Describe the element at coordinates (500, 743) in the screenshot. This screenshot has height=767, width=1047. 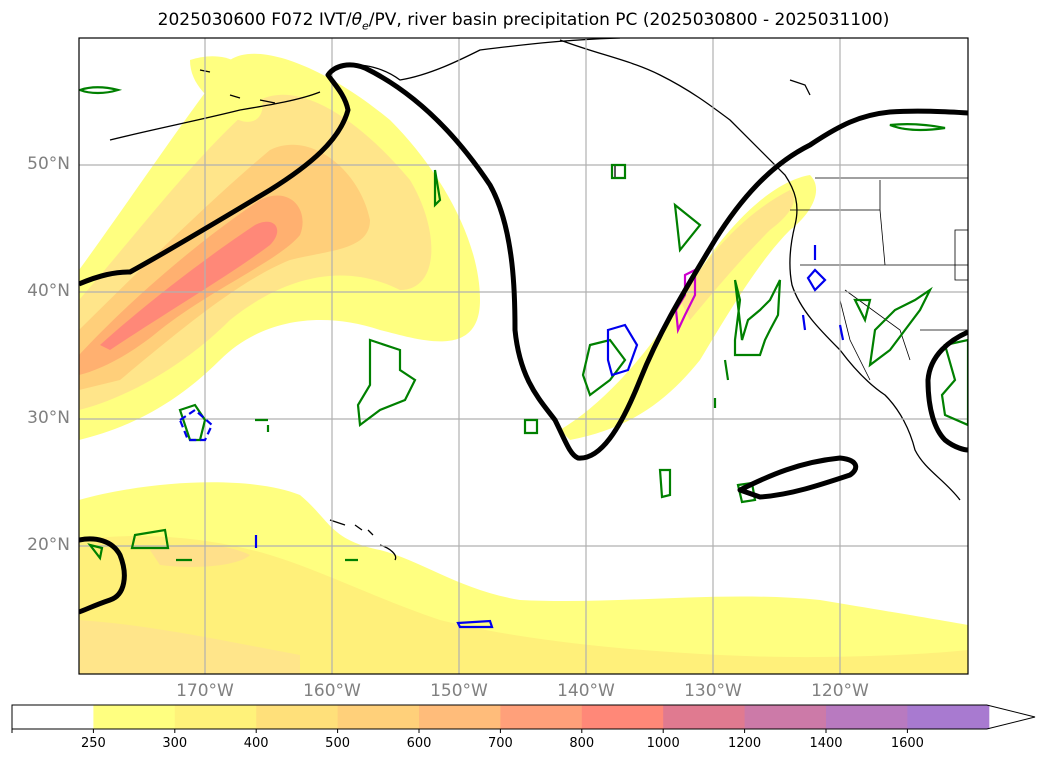
I see `colorbar-tick-label: 700` at that location.